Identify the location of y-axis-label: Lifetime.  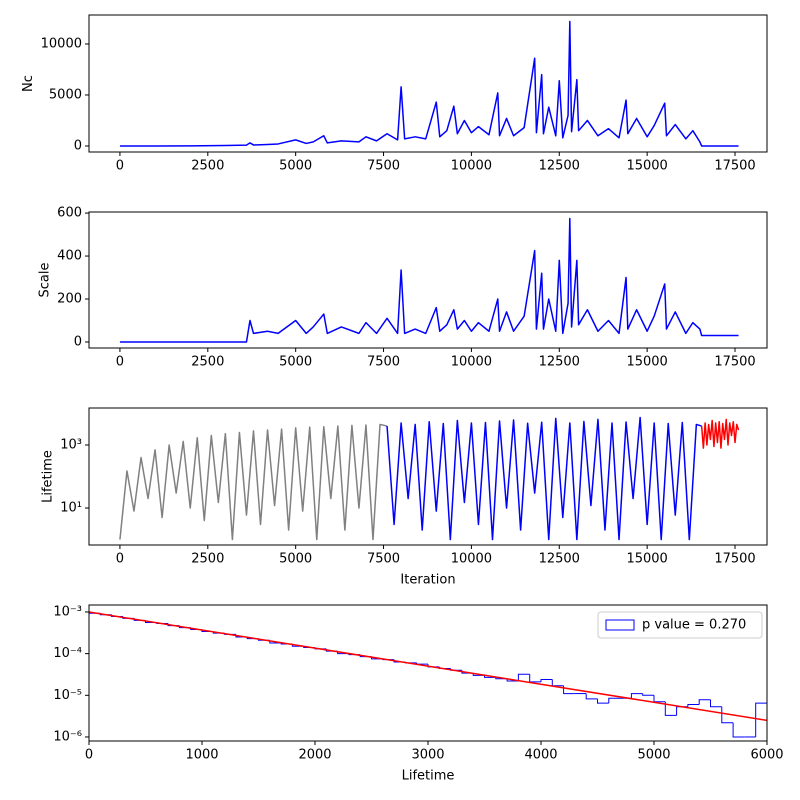
(48, 476).